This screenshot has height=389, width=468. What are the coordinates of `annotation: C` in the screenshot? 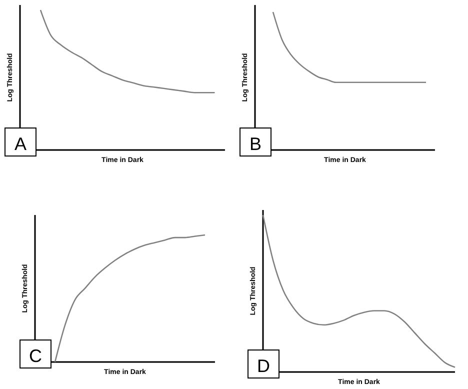 It's located at (35, 356).